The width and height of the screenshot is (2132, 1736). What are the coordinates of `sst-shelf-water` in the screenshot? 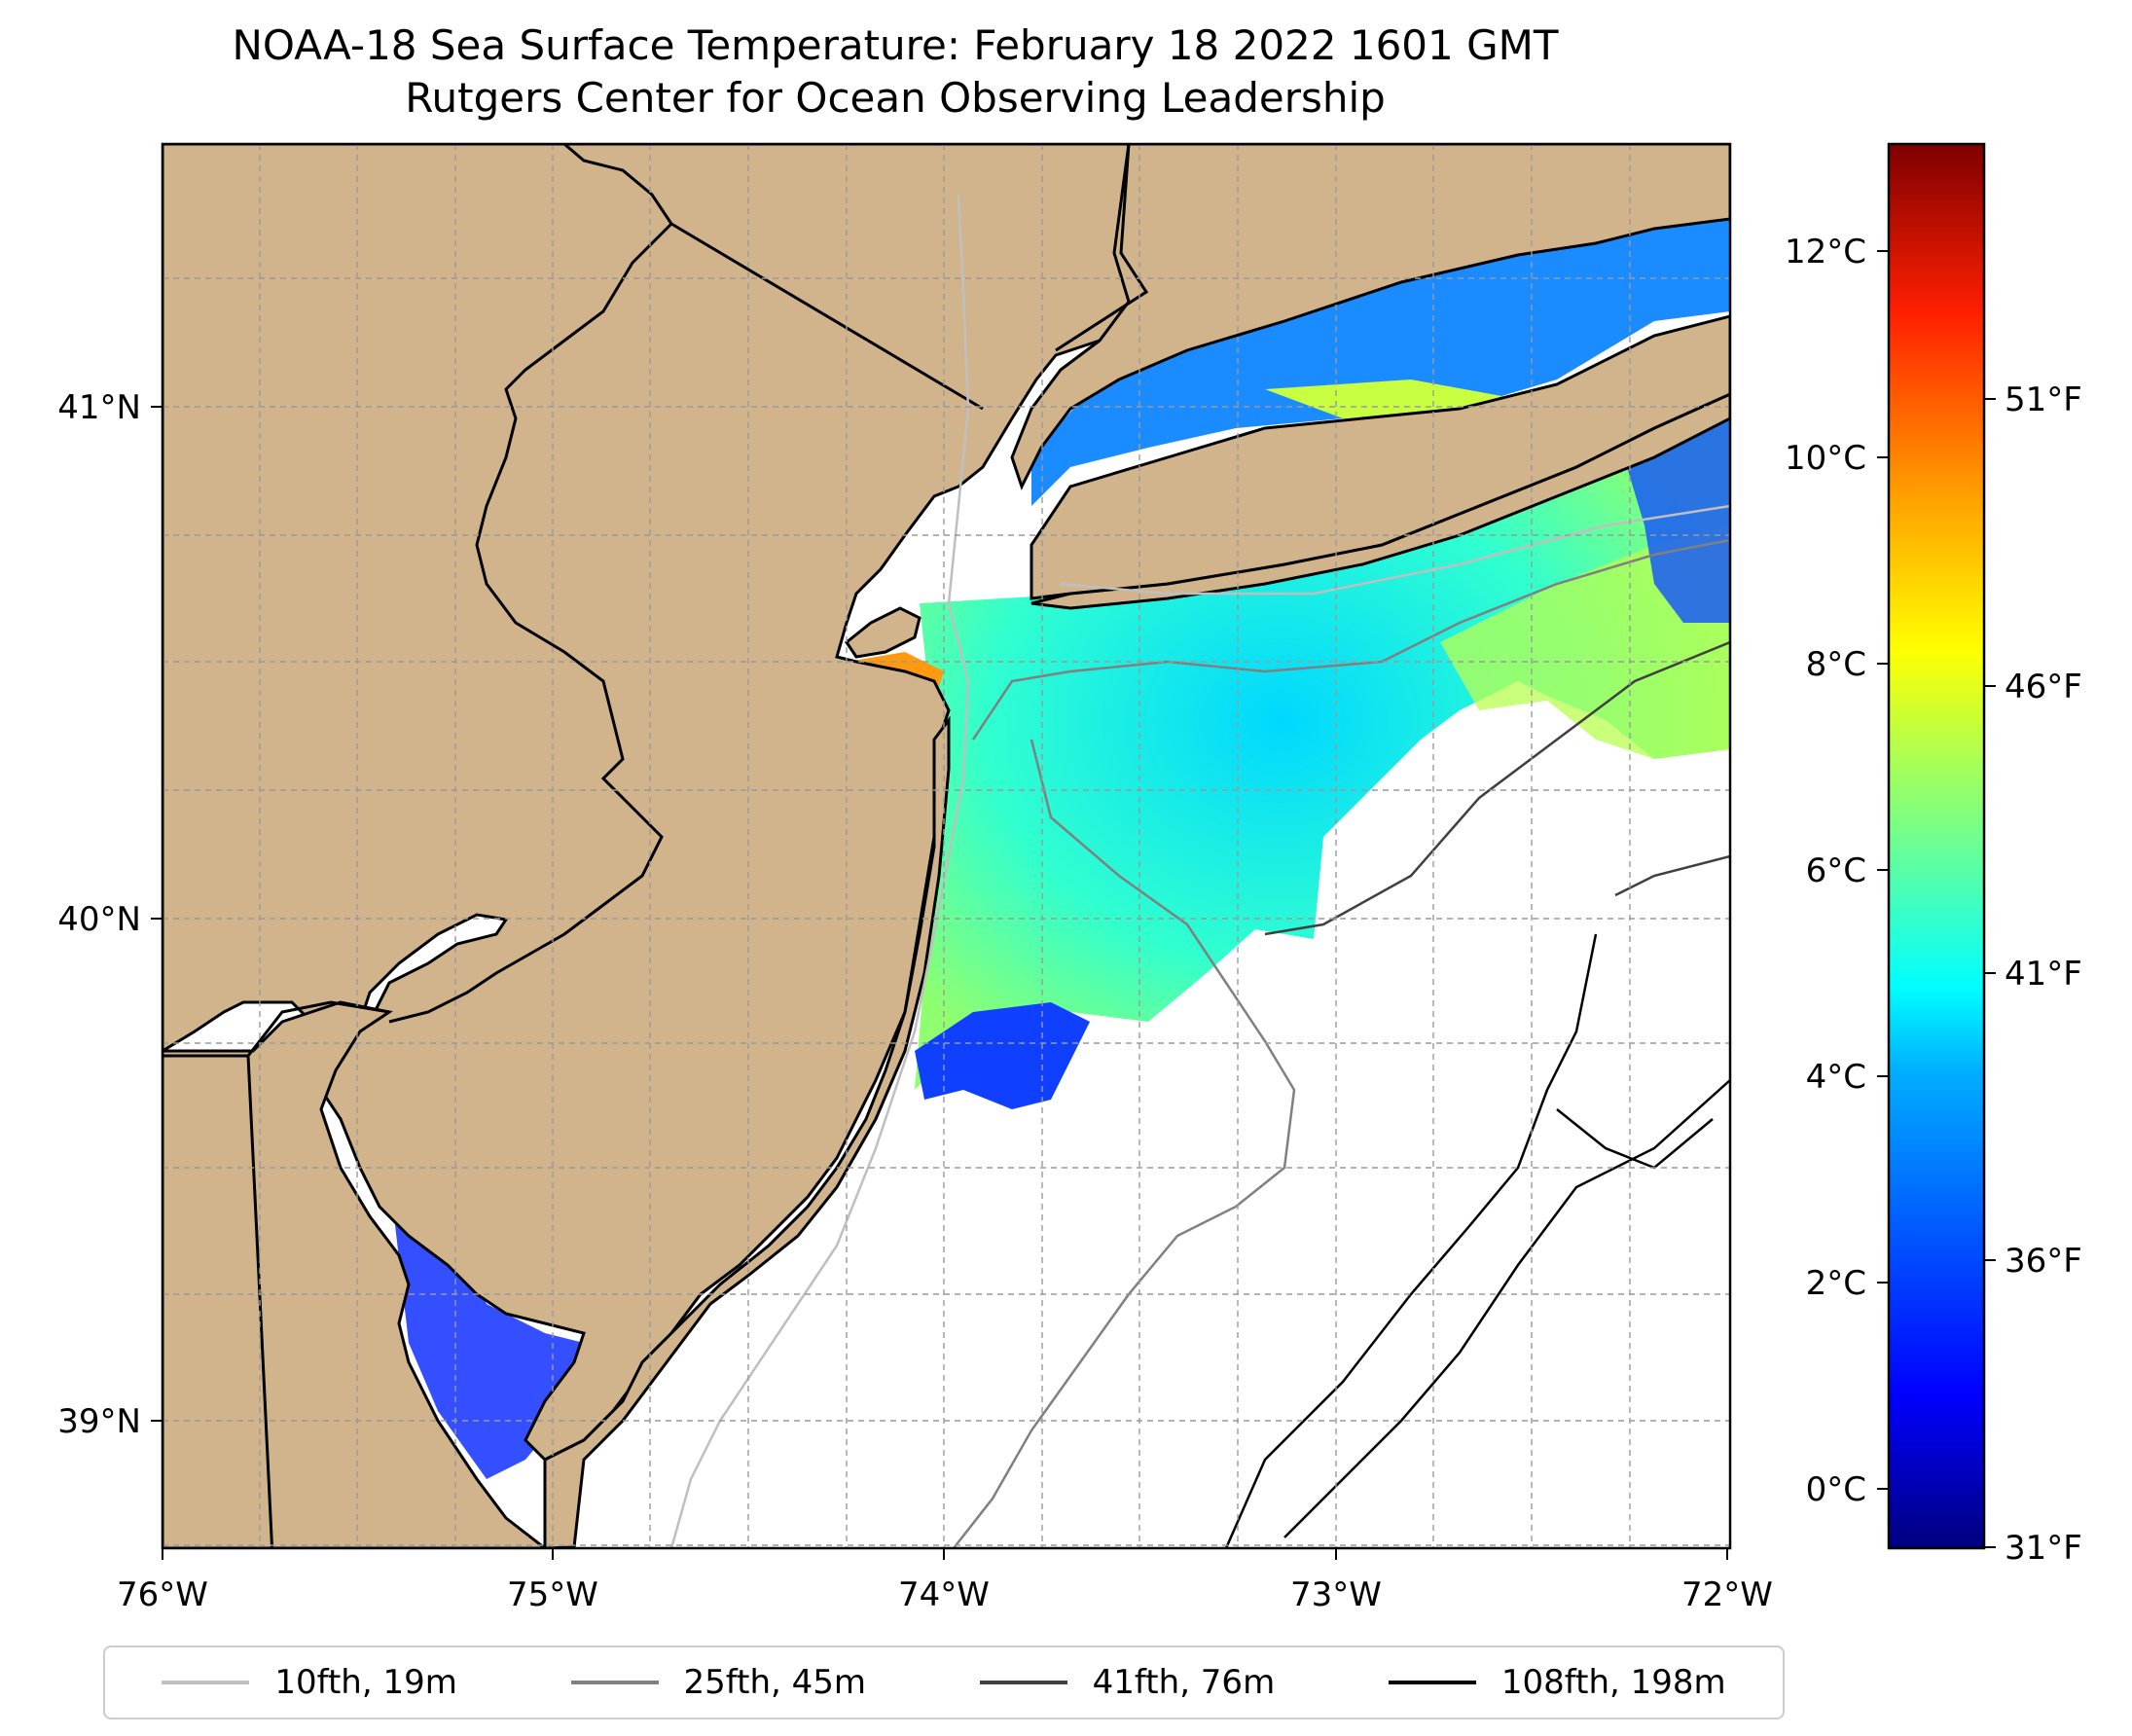 It's located at (1323, 754).